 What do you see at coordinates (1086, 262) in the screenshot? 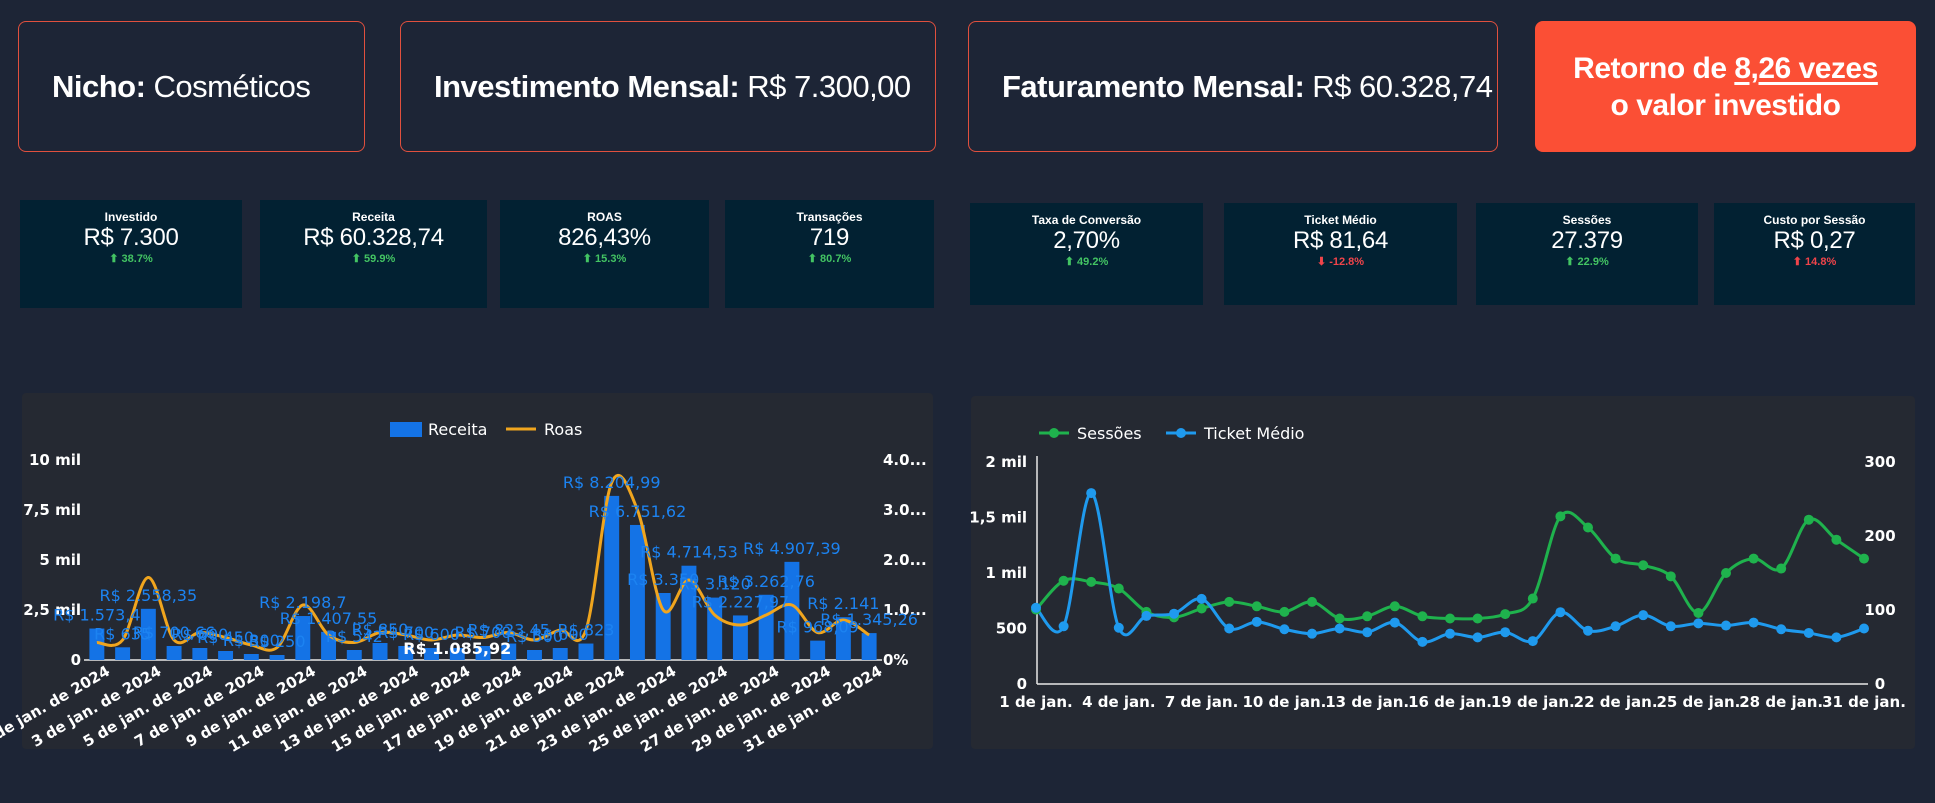
I see `kpi-delta: ⬆ 49.2%` at bounding box center [1086, 262].